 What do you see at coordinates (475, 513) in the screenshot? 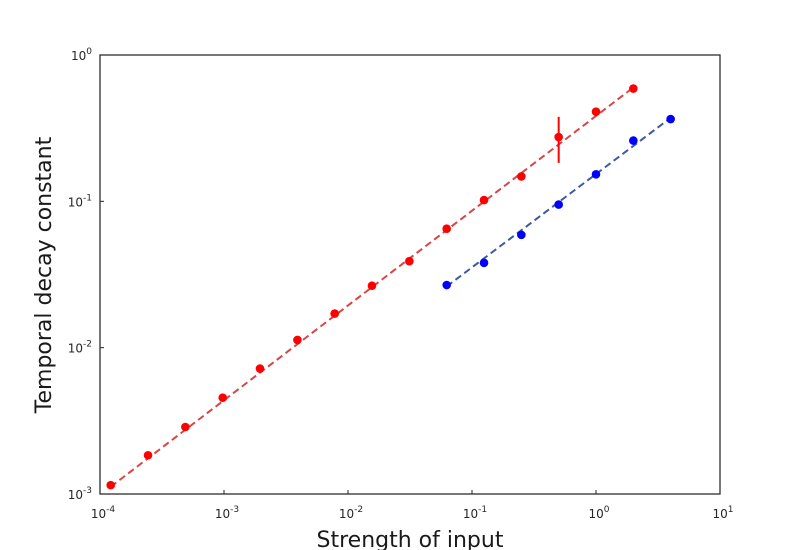
I see `x-tick-label: 10⁻¹` at bounding box center [475, 513].